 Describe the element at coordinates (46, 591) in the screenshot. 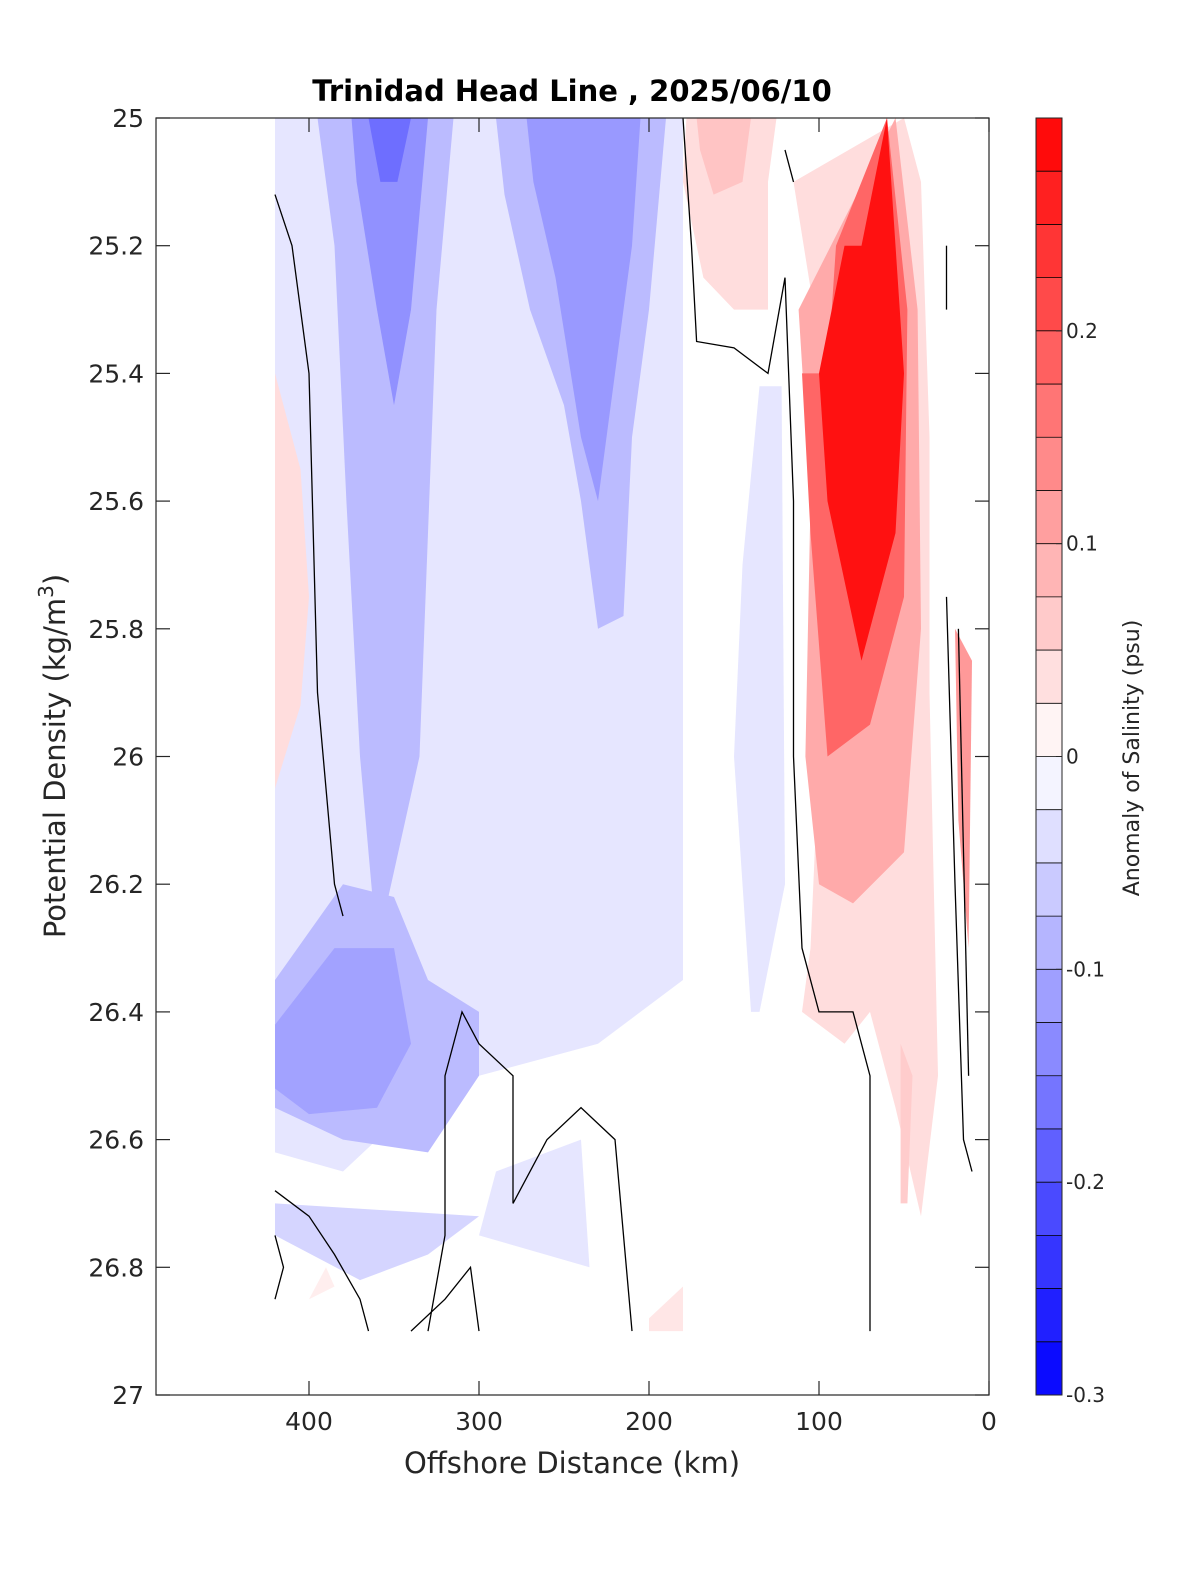

I see `y-axis-label-superscript: 3` at that location.